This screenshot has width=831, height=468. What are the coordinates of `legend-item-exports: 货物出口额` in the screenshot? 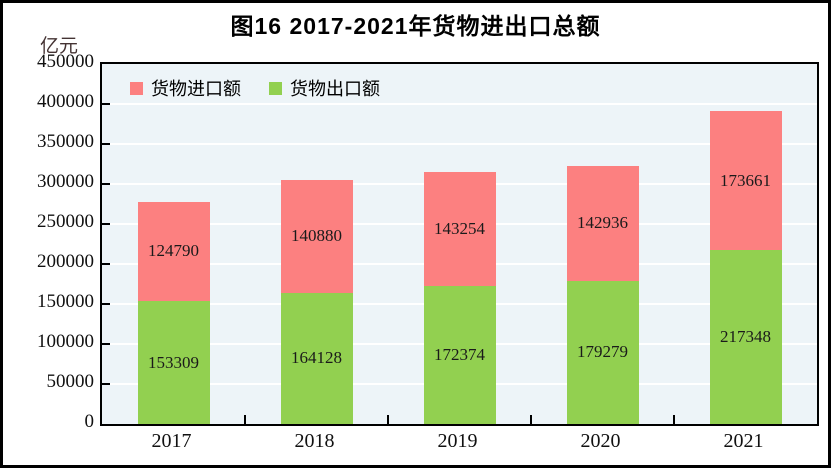 It's located at (324, 88).